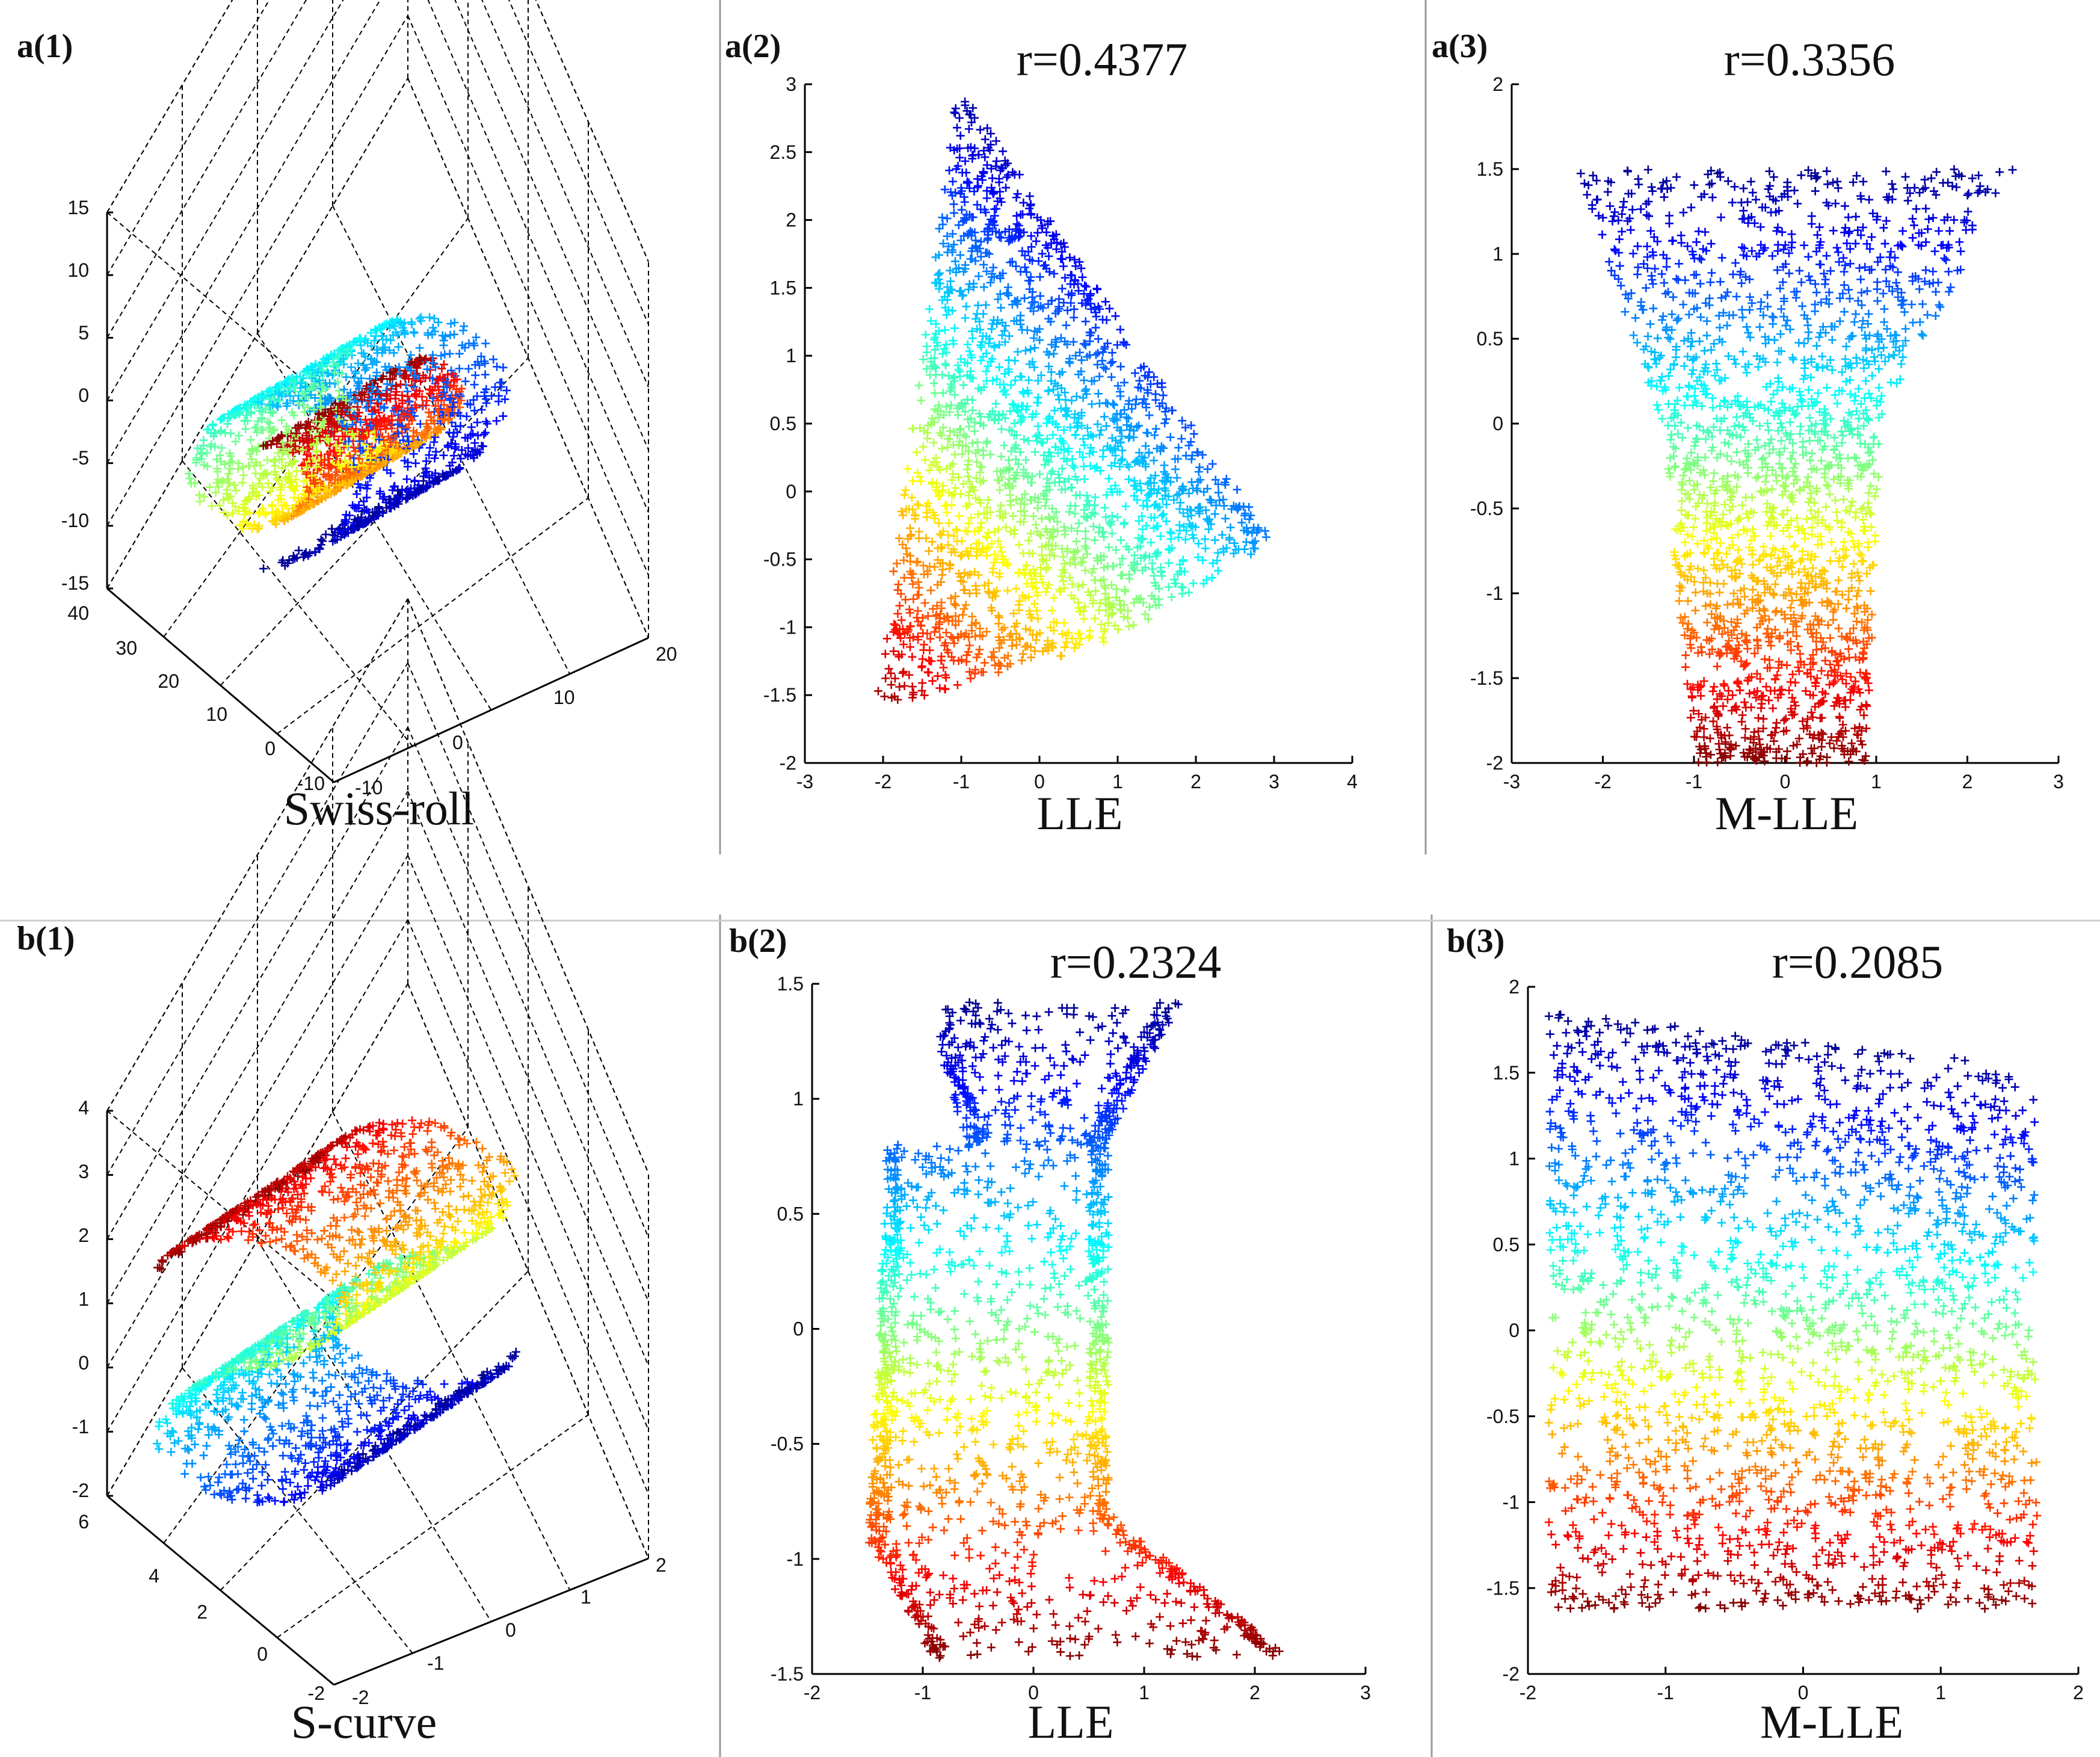  What do you see at coordinates (1809, 59) in the screenshot?
I see `a3-title: r=0.3356` at bounding box center [1809, 59].